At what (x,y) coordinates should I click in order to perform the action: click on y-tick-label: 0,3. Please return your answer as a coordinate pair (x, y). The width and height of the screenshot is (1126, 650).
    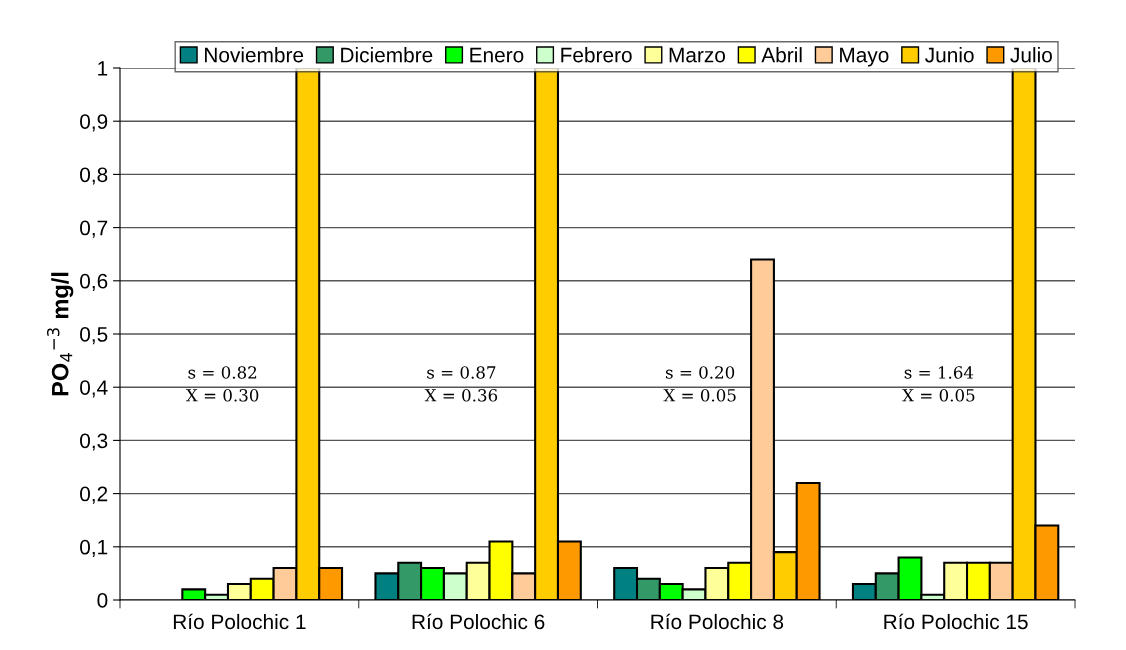
    Looking at the image, I should click on (94, 442).